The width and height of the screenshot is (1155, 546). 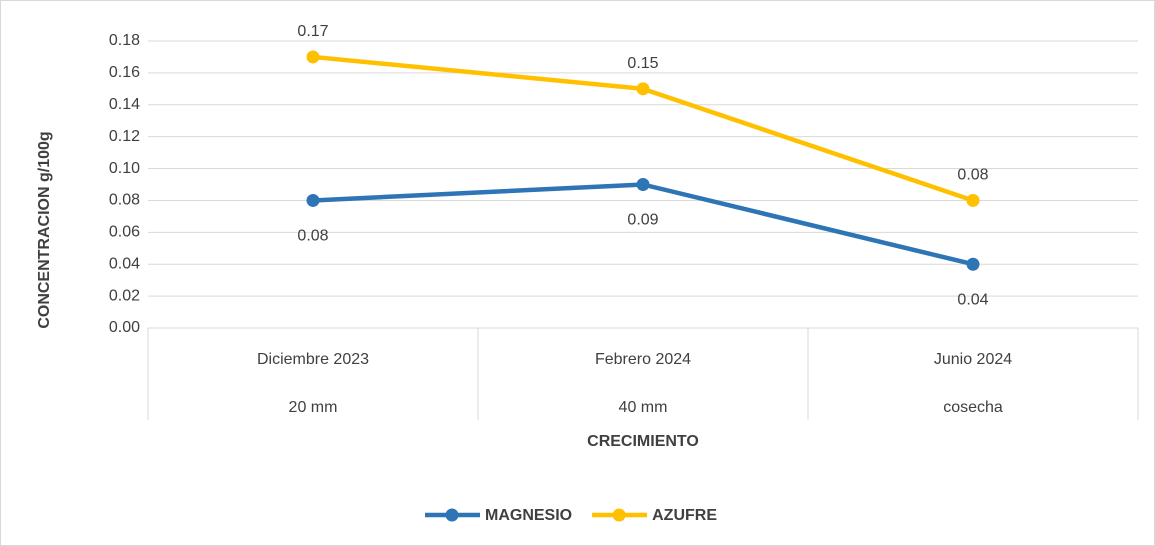 What do you see at coordinates (313, 407) in the screenshot?
I see `x-tick-label: 20 mm` at bounding box center [313, 407].